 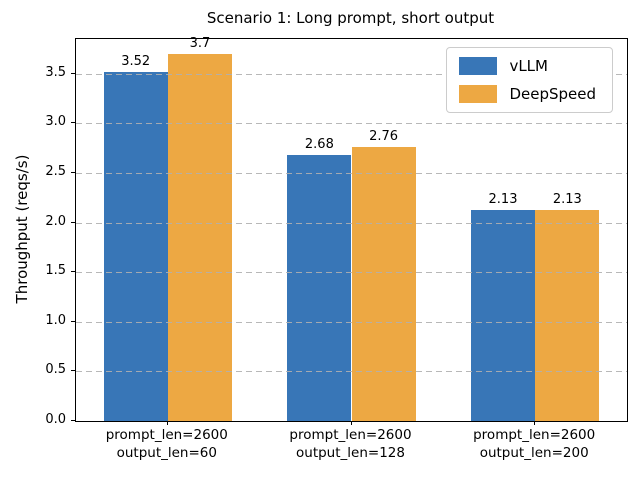 I want to click on bar-value-label: 2.76, so click(x=384, y=137).